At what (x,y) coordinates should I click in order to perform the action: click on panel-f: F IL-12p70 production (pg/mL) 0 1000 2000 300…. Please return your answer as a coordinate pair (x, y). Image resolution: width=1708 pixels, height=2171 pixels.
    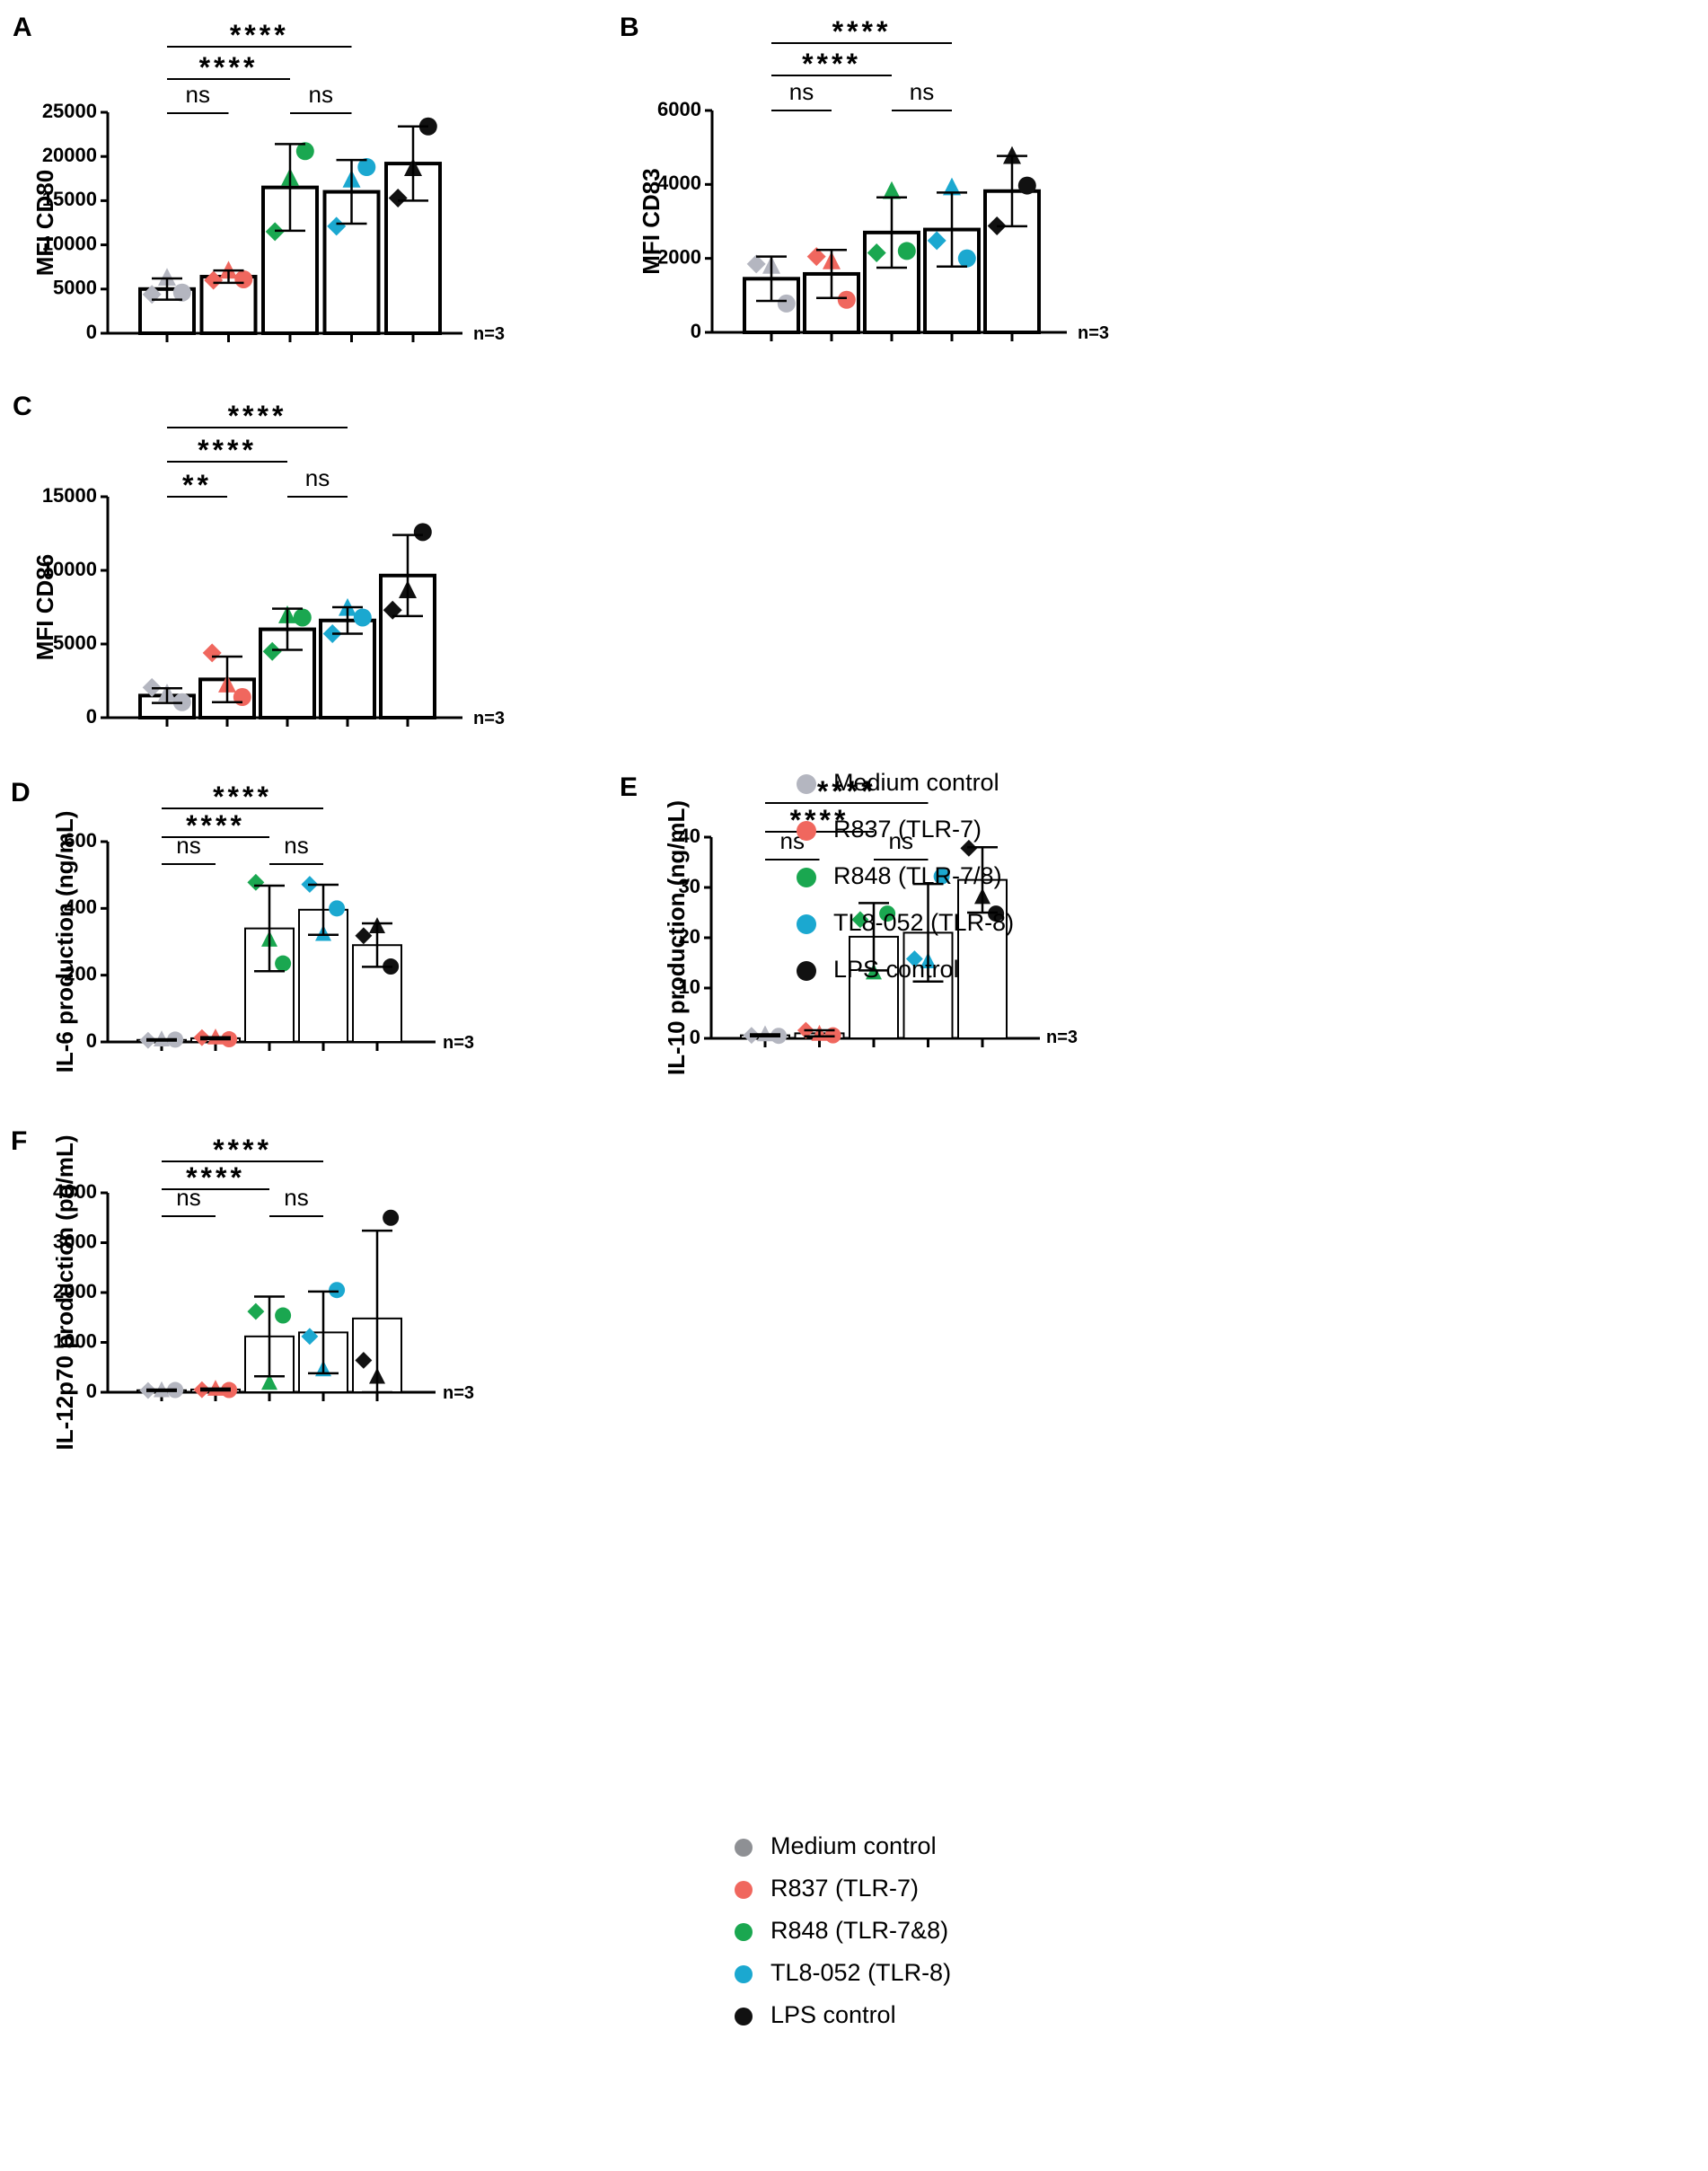
    Looking at the image, I should click on (242, 1288).